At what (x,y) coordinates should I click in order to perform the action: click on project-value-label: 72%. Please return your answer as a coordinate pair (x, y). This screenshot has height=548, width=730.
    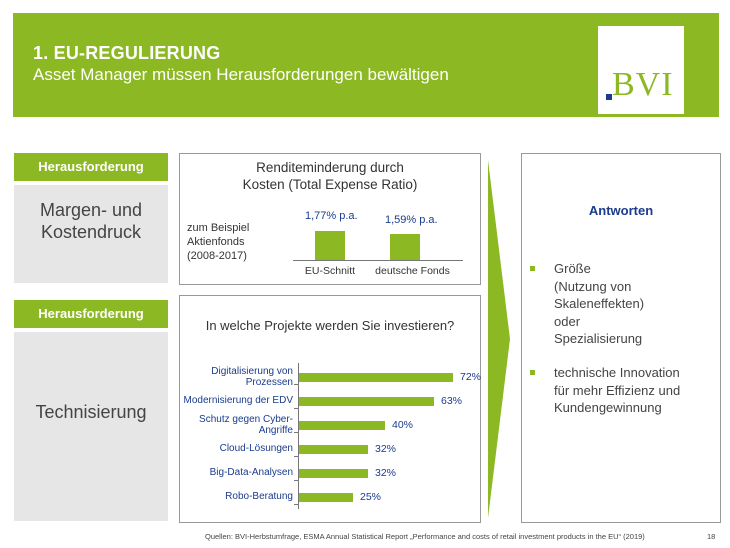
    Looking at the image, I should click on (471, 377).